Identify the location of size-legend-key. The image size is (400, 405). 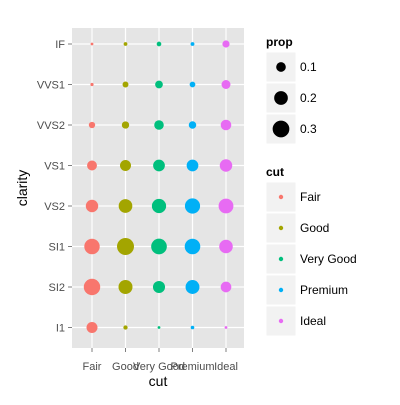
(281, 98).